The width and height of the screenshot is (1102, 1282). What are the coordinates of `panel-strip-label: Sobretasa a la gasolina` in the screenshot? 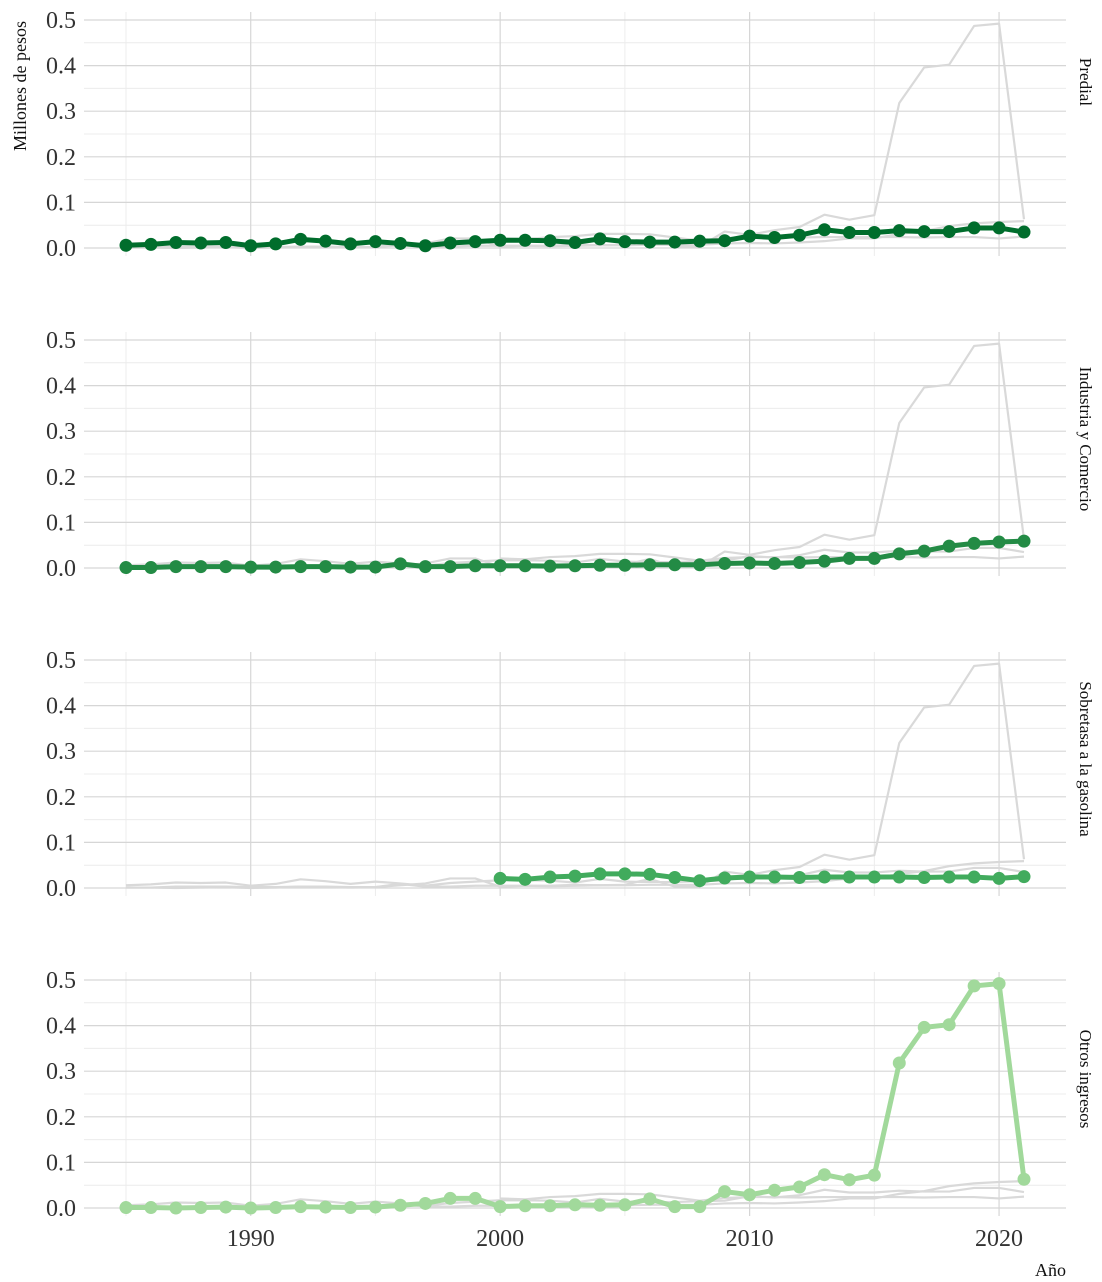 It's located at (1085, 759).